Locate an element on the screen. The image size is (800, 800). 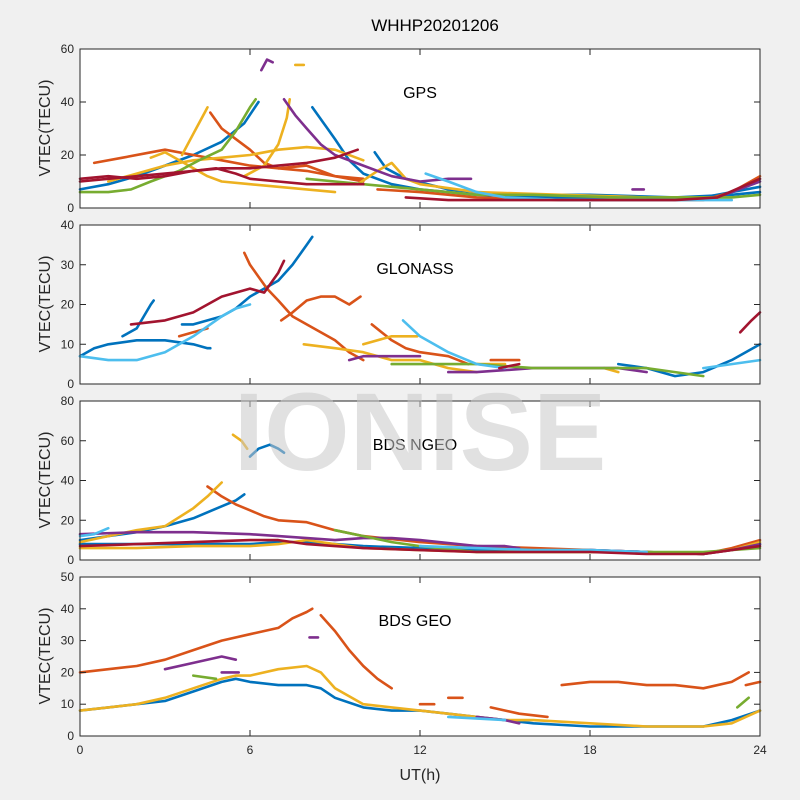
x-axis-label: UT(h) is located at coordinates (420, 775).